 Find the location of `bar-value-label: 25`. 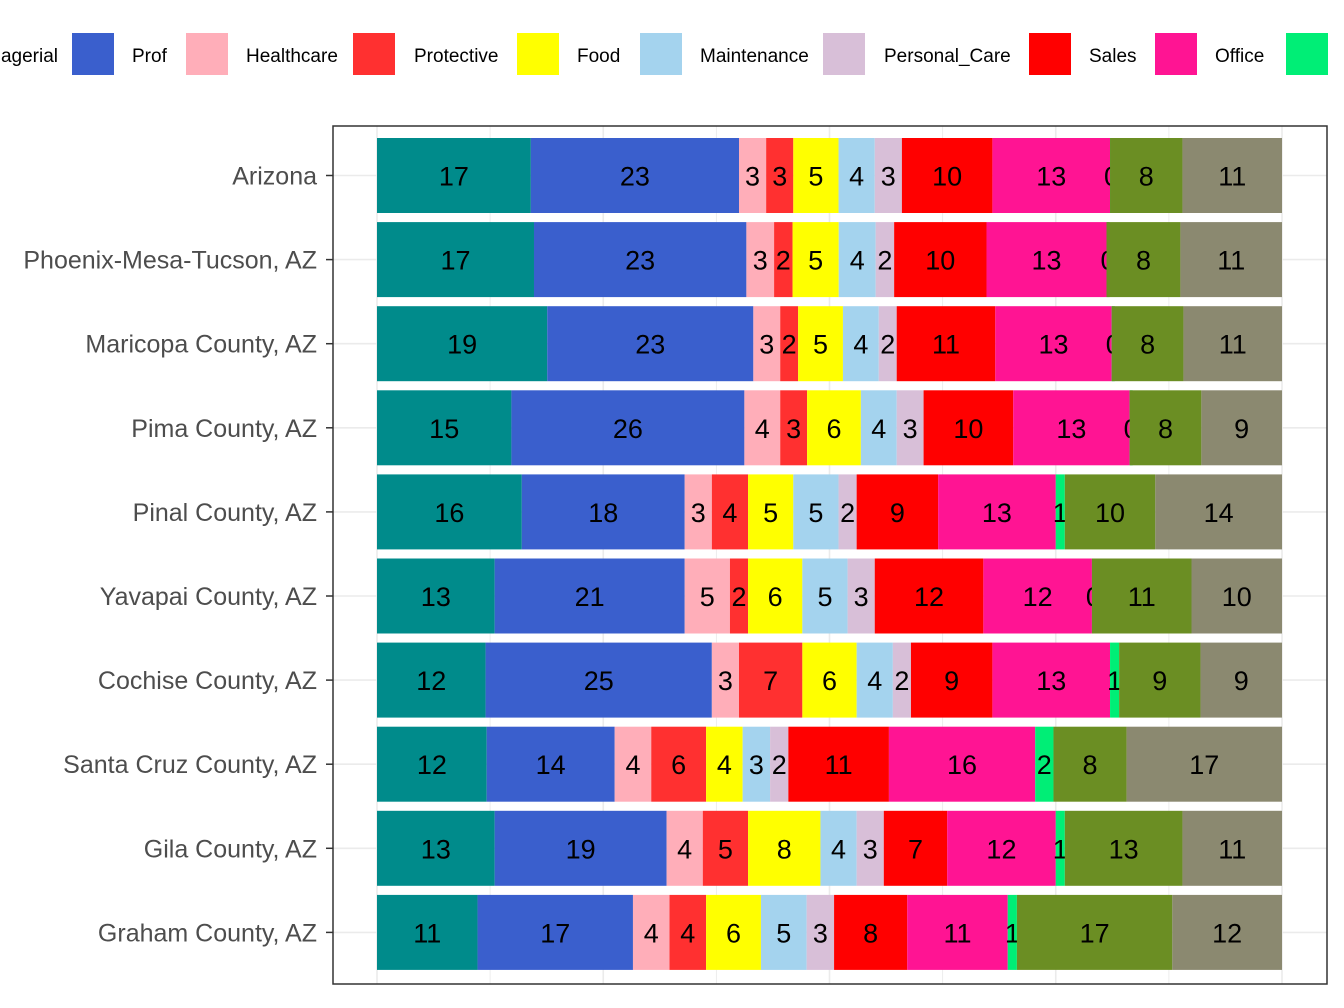

bar-value-label: 25 is located at coordinates (599, 681).